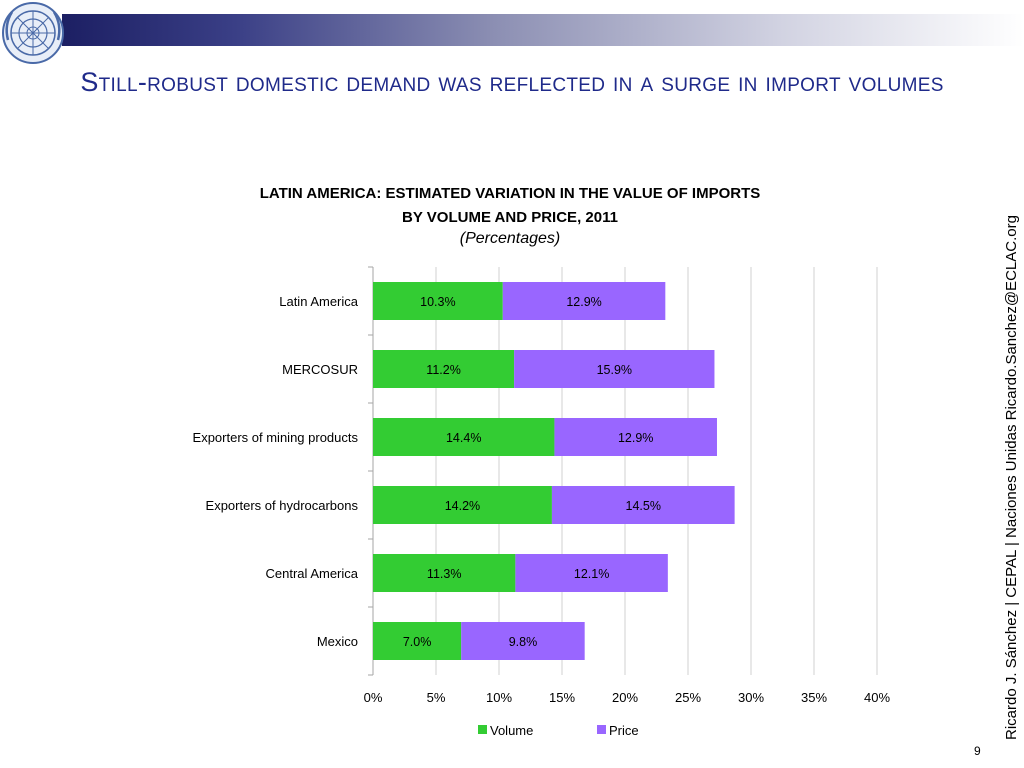 This screenshot has height=768, width=1024. Describe the element at coordinates (877, 697) in the screenshot. I see `x-tick-label: 40%` at that location.